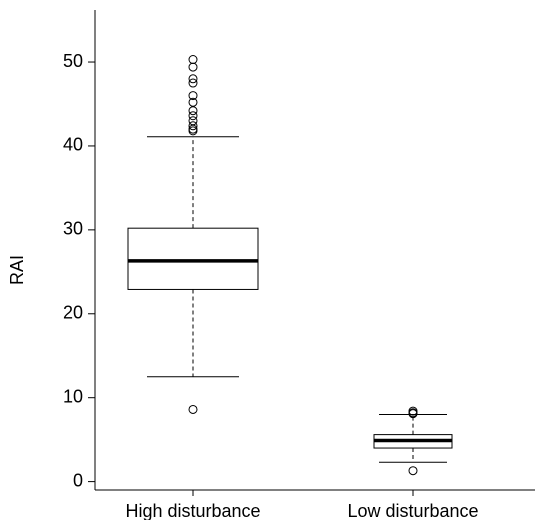  Describe the element at coordinates (192, 510) in the screenshot. I see `x-tick-label: High disturbance` at that location.